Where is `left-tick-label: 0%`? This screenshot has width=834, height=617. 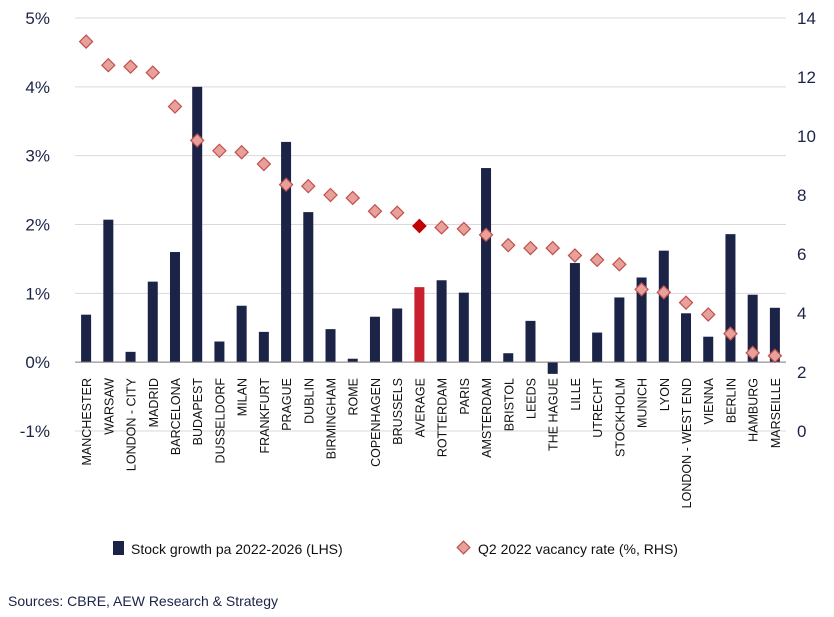
left-tick-label: 0% is located at coordinates (37, 362).